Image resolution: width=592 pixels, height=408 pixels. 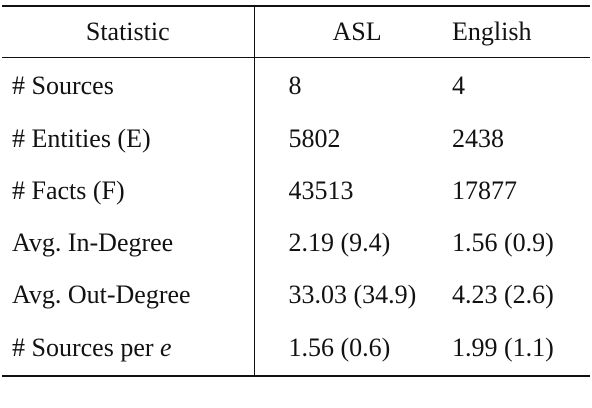 What do you see at coordinates (503, 242) in the screenshot?
I see `english-value: 1.56 (0.9)` at bounding box center [503, 242].